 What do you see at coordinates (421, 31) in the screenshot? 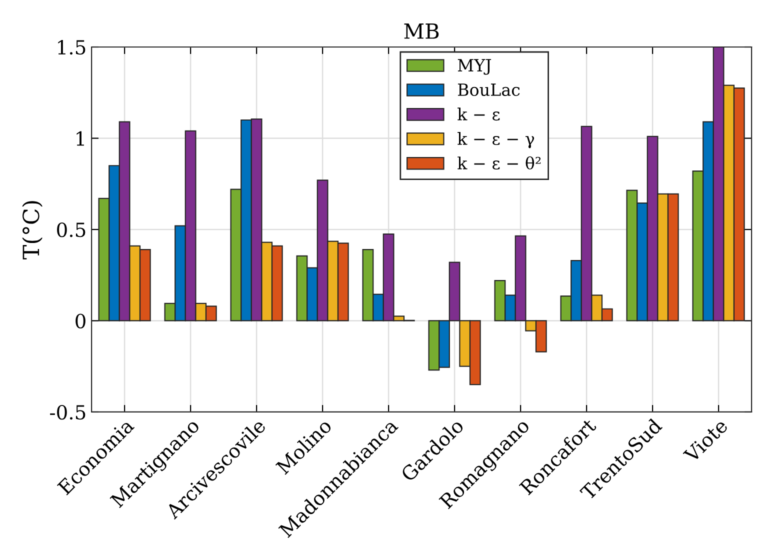
I see `chart-title: MB` at bounding box center [421, 31].